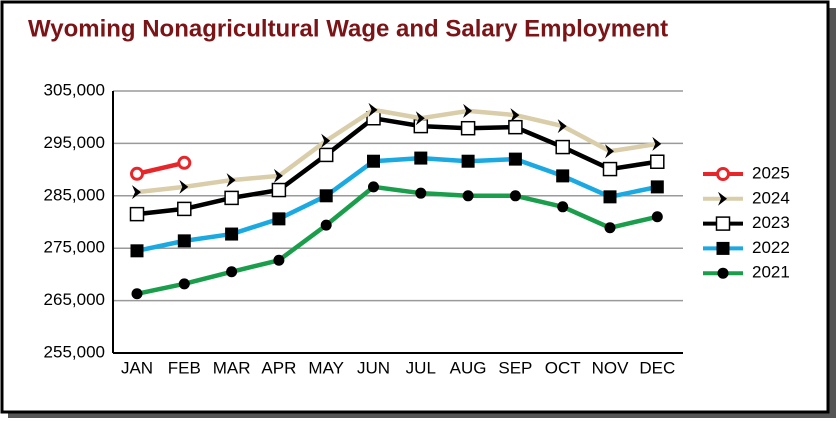 This screenshot has height=422, width=840. I want to click on x-tick-label: OCT, so click(563, 367).